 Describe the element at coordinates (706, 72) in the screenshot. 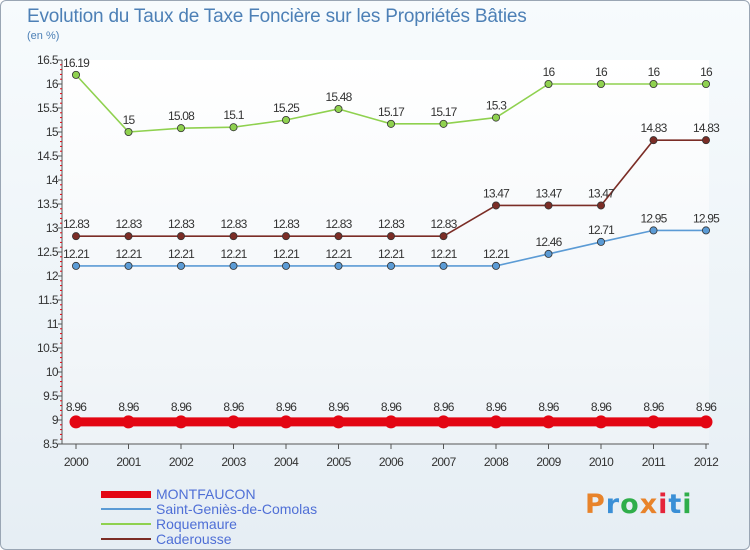

I see `data-label: 16` at that location.